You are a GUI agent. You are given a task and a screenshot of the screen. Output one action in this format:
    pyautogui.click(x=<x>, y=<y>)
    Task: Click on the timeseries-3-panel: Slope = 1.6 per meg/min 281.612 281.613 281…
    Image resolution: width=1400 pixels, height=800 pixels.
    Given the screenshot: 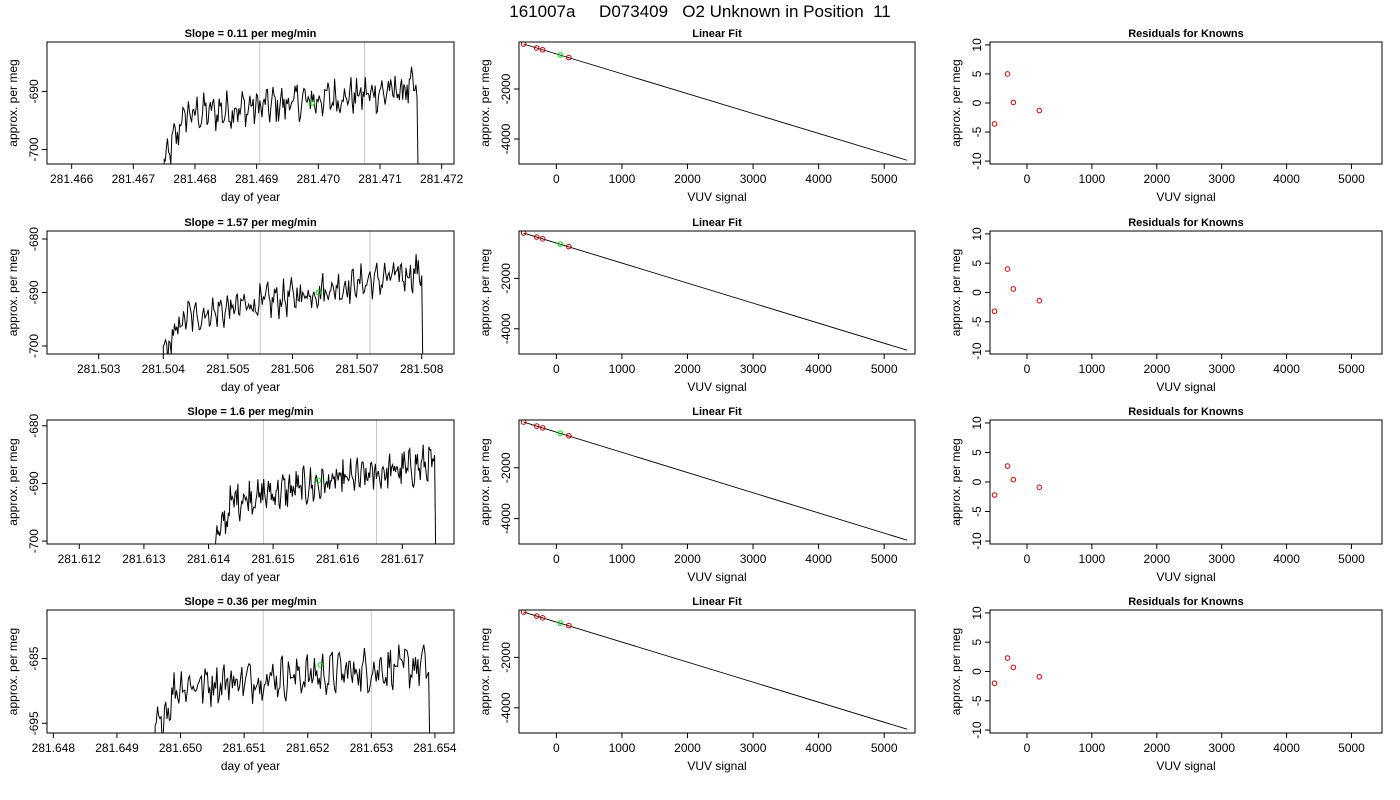 What is the action you would take?
    pyautogui.click(x=230, y=495)
    